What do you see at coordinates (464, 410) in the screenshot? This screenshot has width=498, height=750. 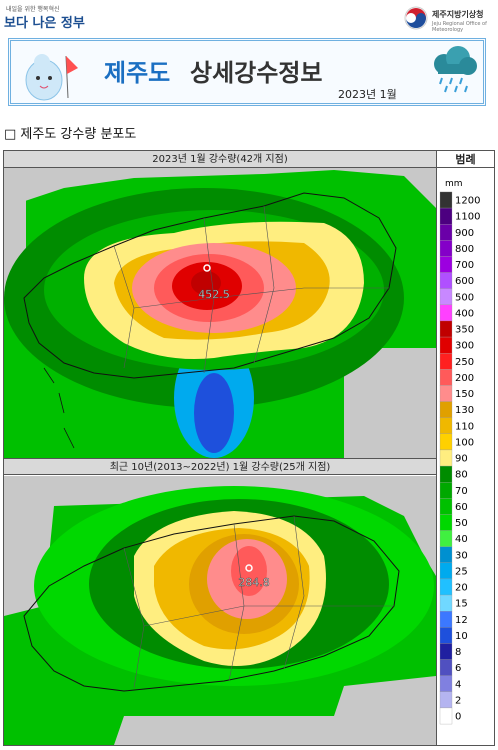 I see `legend-label: 130` at bounding box center [464, 410].